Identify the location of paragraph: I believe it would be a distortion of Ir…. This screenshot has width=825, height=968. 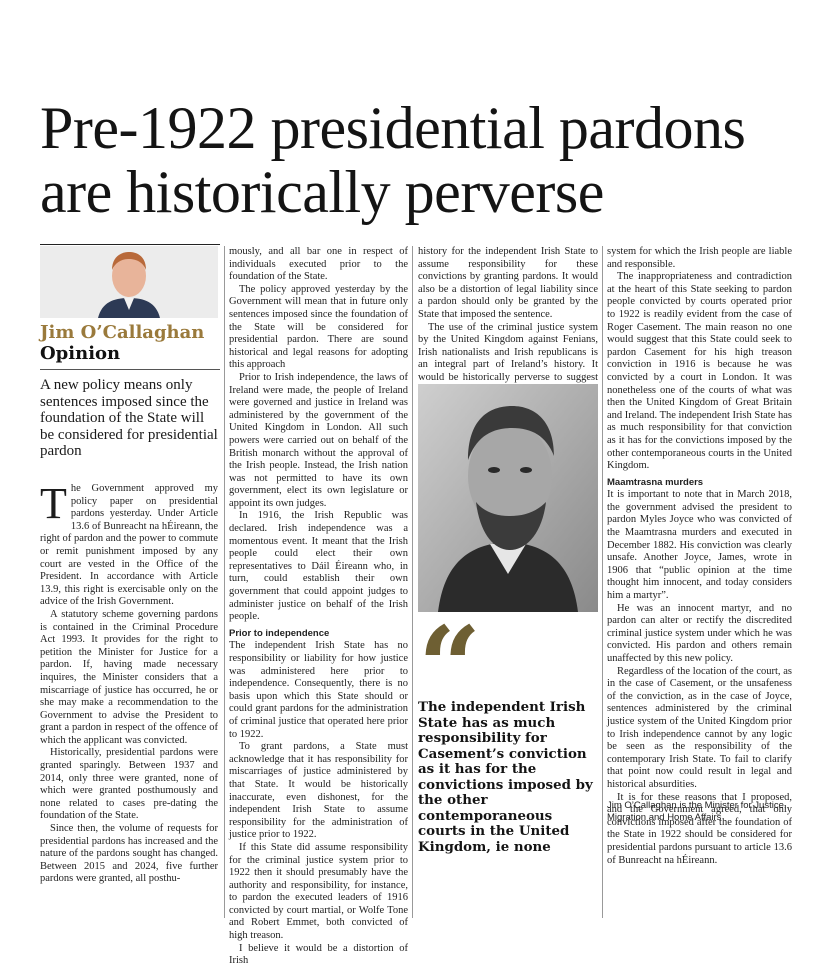
(318, 954).